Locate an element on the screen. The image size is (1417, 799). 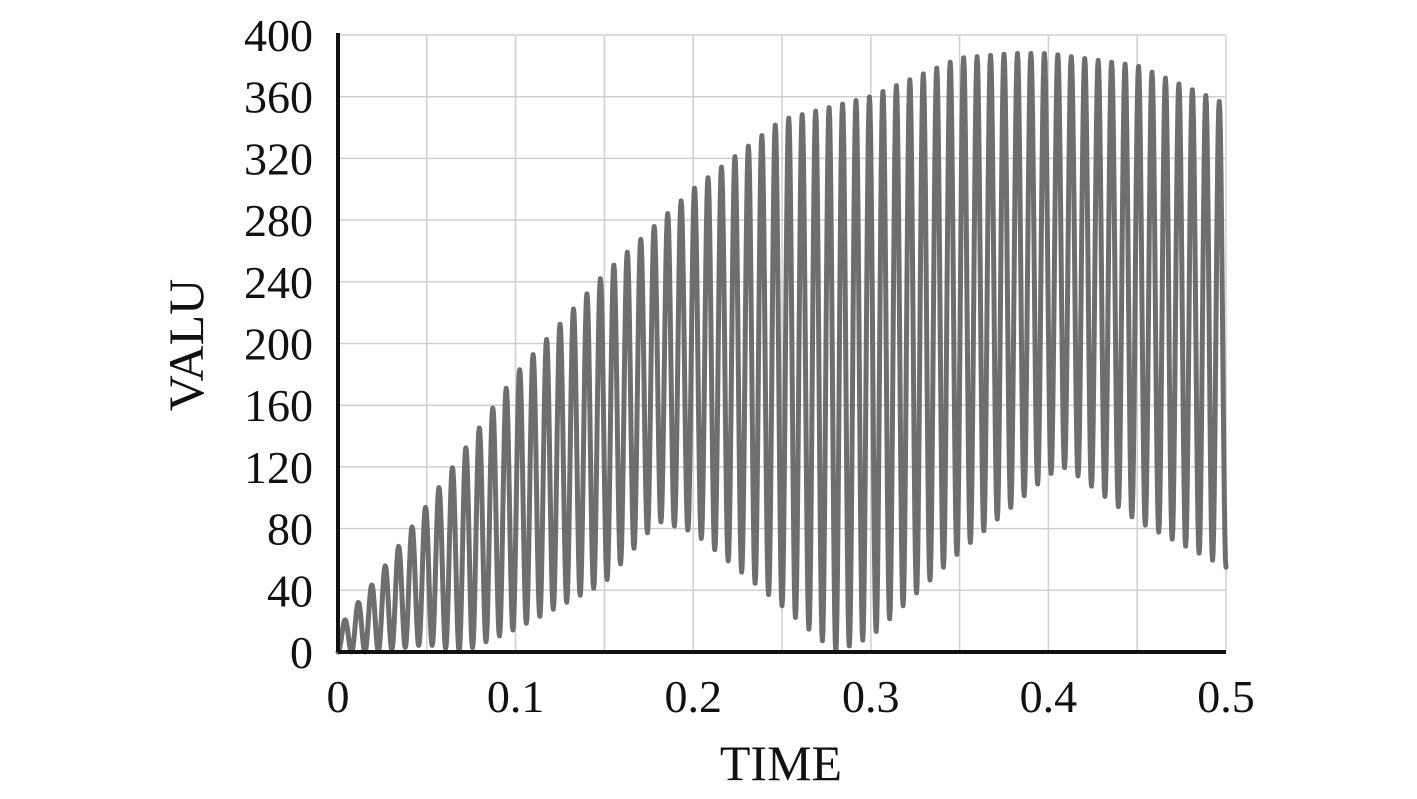
x-tick-label: 0.4 is located at coordinates (1049, 696).